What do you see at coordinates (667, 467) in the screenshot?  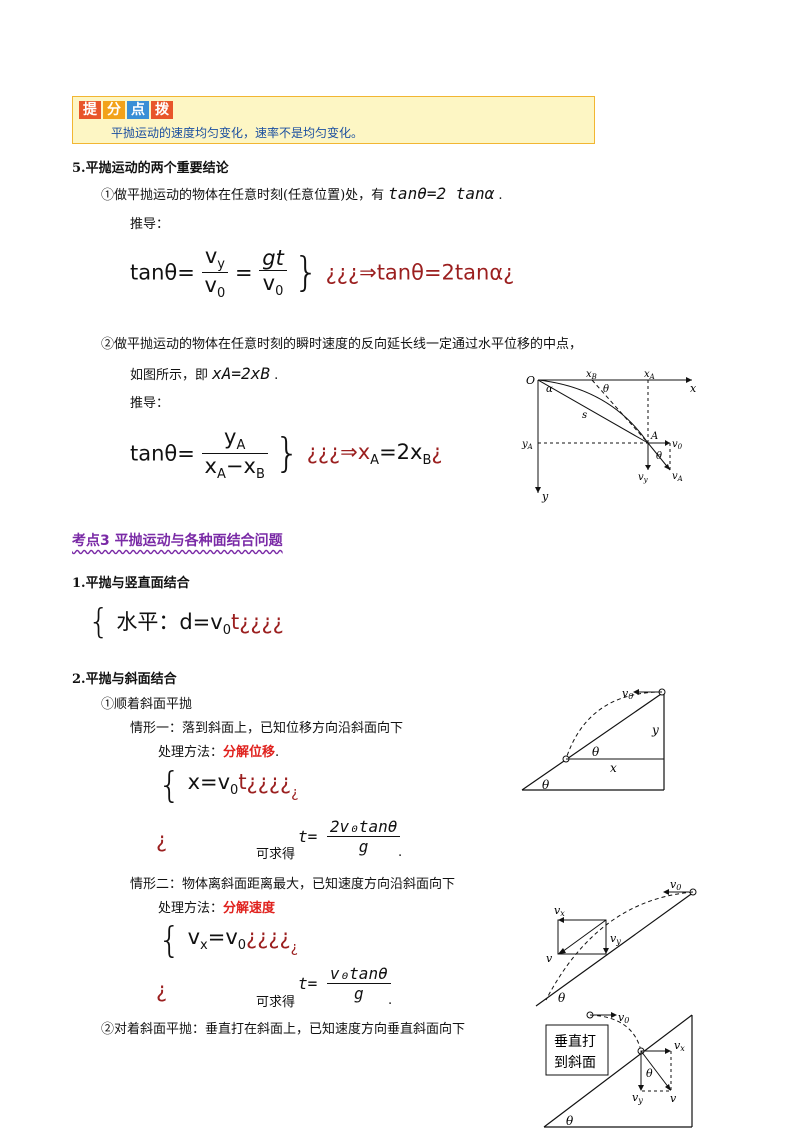 I see `fig1-vA-arrow` at bounding box center [667, 467].